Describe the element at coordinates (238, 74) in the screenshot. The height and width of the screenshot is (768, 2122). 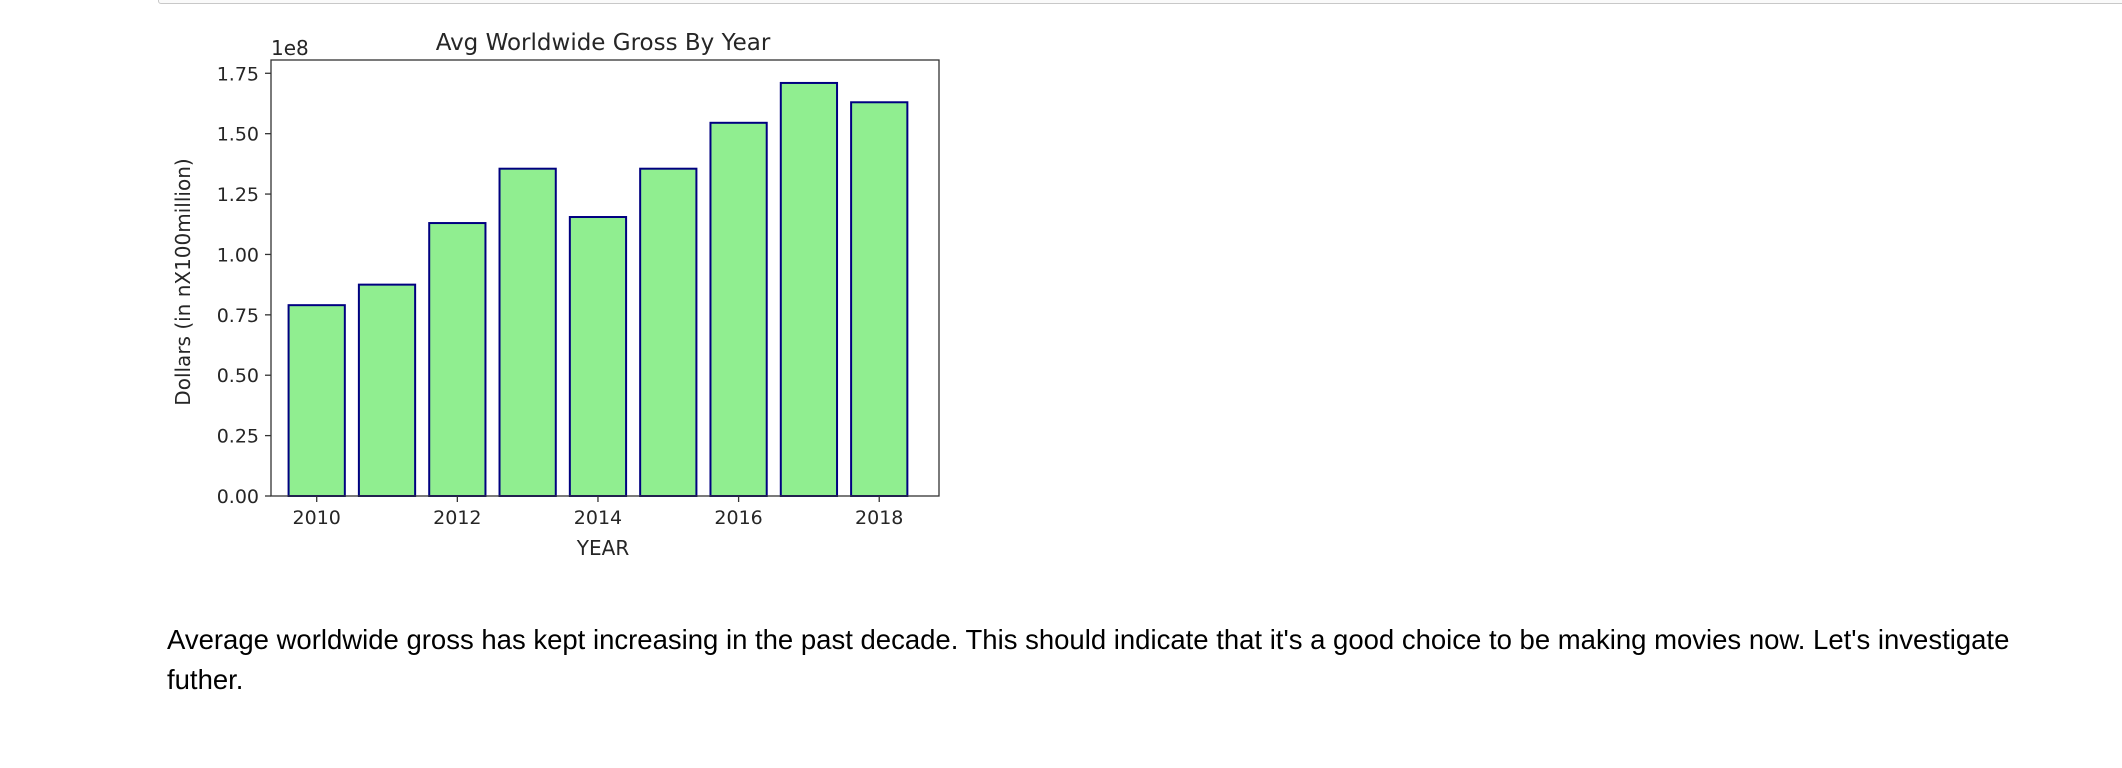
I see `y-tick-label: 1.75` at that location.